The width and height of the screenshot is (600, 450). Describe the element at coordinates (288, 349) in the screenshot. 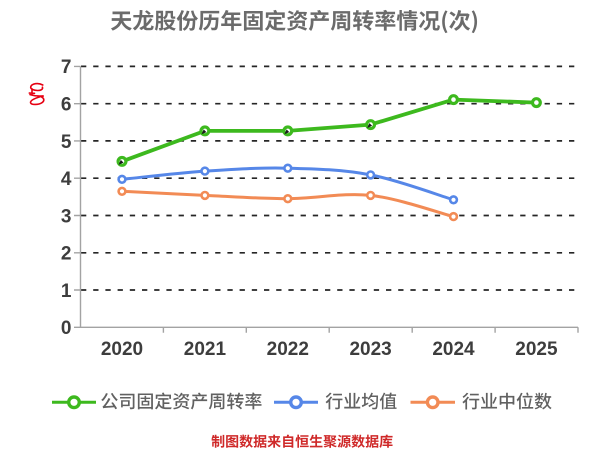

I see `svg-text: 2022` at that location.